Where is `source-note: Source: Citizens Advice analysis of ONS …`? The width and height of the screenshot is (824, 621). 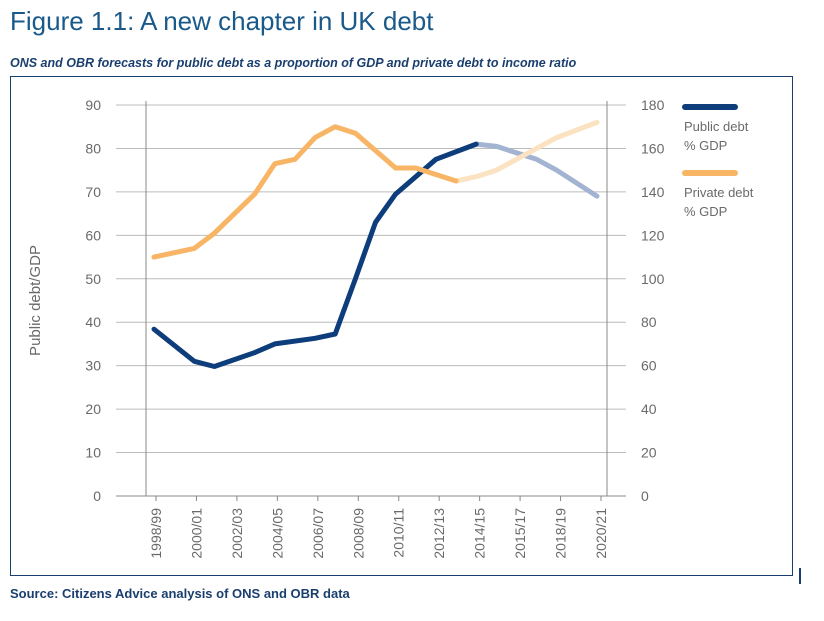
source-note: Source: Citizens Advice analysis of ONS … is located at coordinates (180, 593).